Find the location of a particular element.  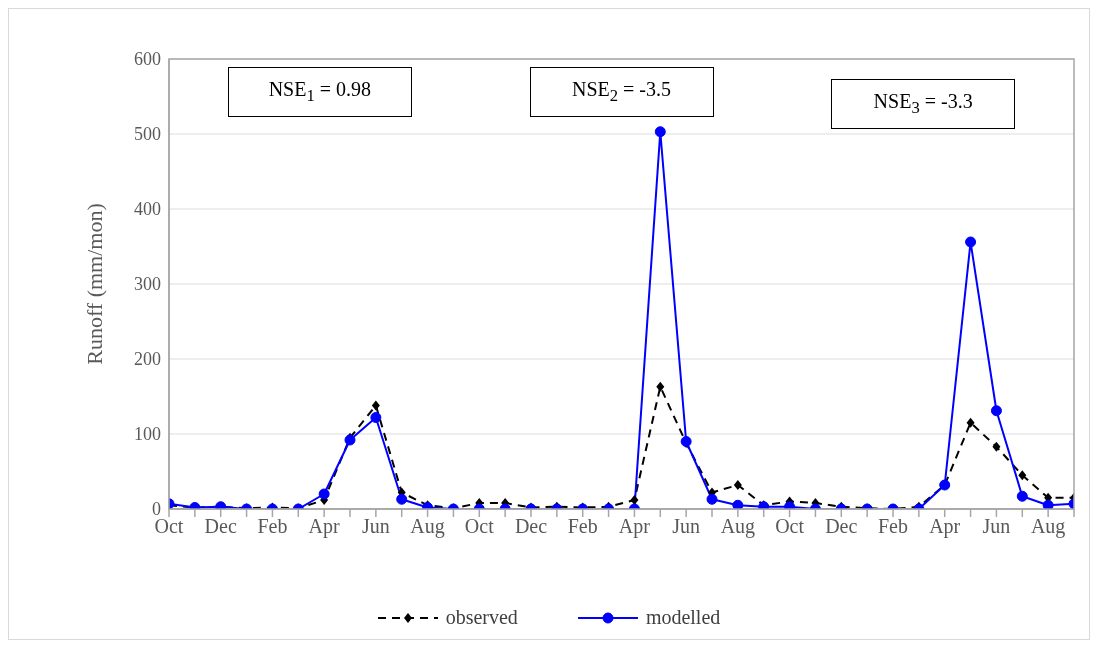

y-tick-label: 400 is located at coordinates (147, 209).